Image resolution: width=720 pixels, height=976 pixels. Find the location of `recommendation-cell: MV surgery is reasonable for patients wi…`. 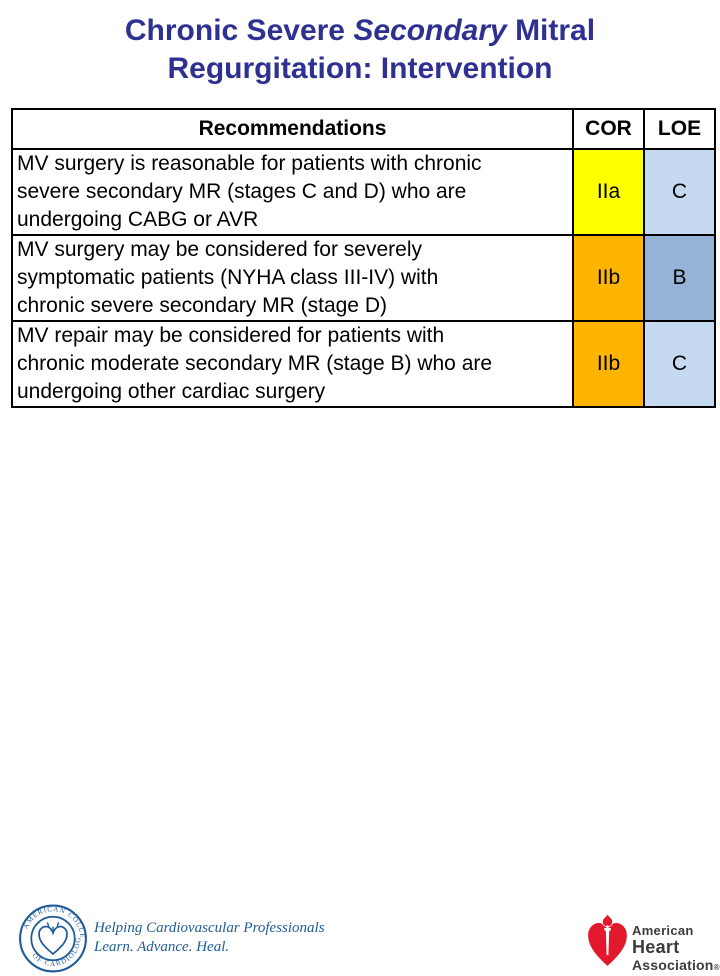

recommendation-cell: MV surgery is reasonable for patients wi… is located at coordinates (292, 192).